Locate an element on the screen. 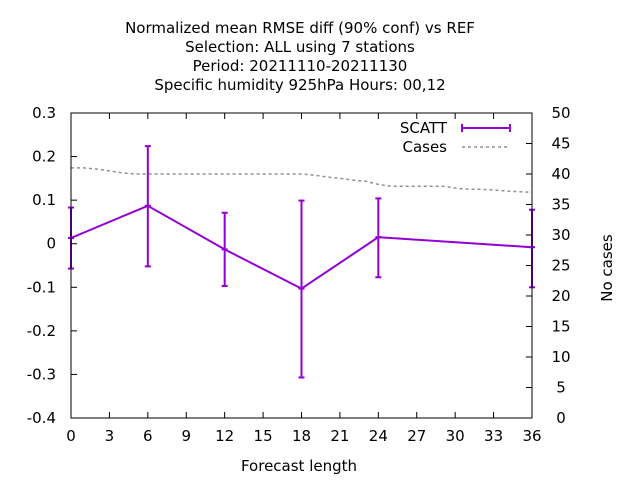 This screenshot has width=640, height=480. y-tick-label: 0.2 is located at coordinates (44, 157).